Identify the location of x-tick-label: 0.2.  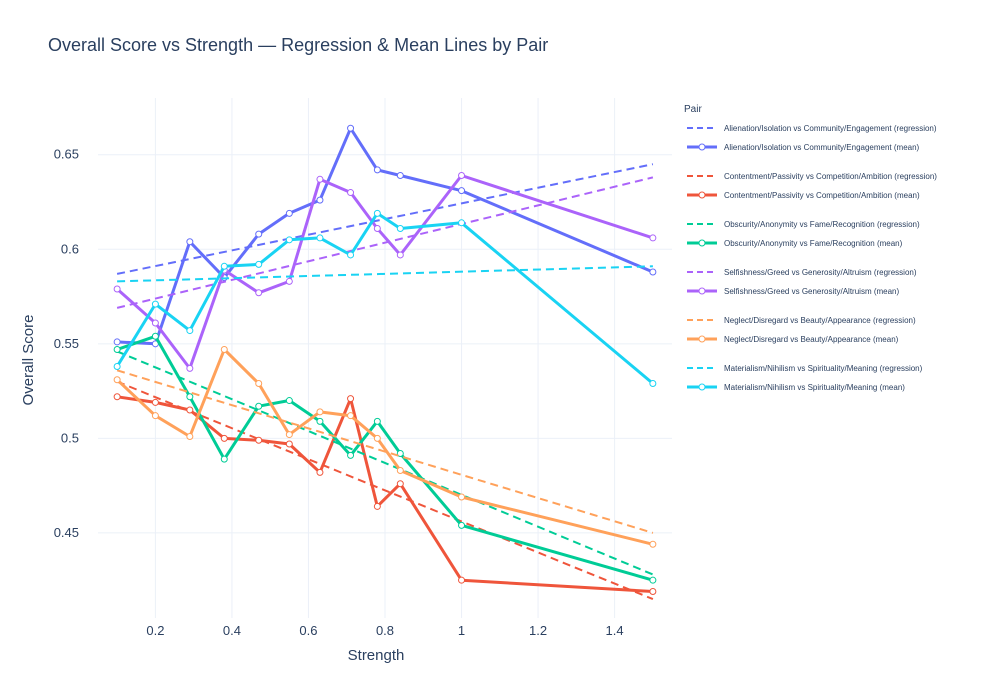
(155, 630).